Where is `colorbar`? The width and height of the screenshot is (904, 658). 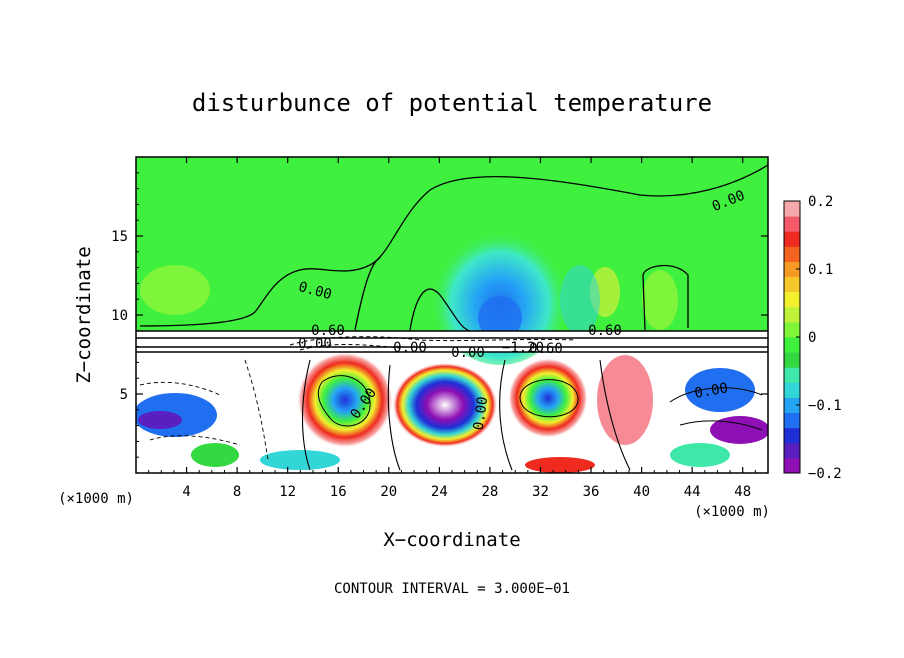 colorbar is located at coordinates (792, 337).